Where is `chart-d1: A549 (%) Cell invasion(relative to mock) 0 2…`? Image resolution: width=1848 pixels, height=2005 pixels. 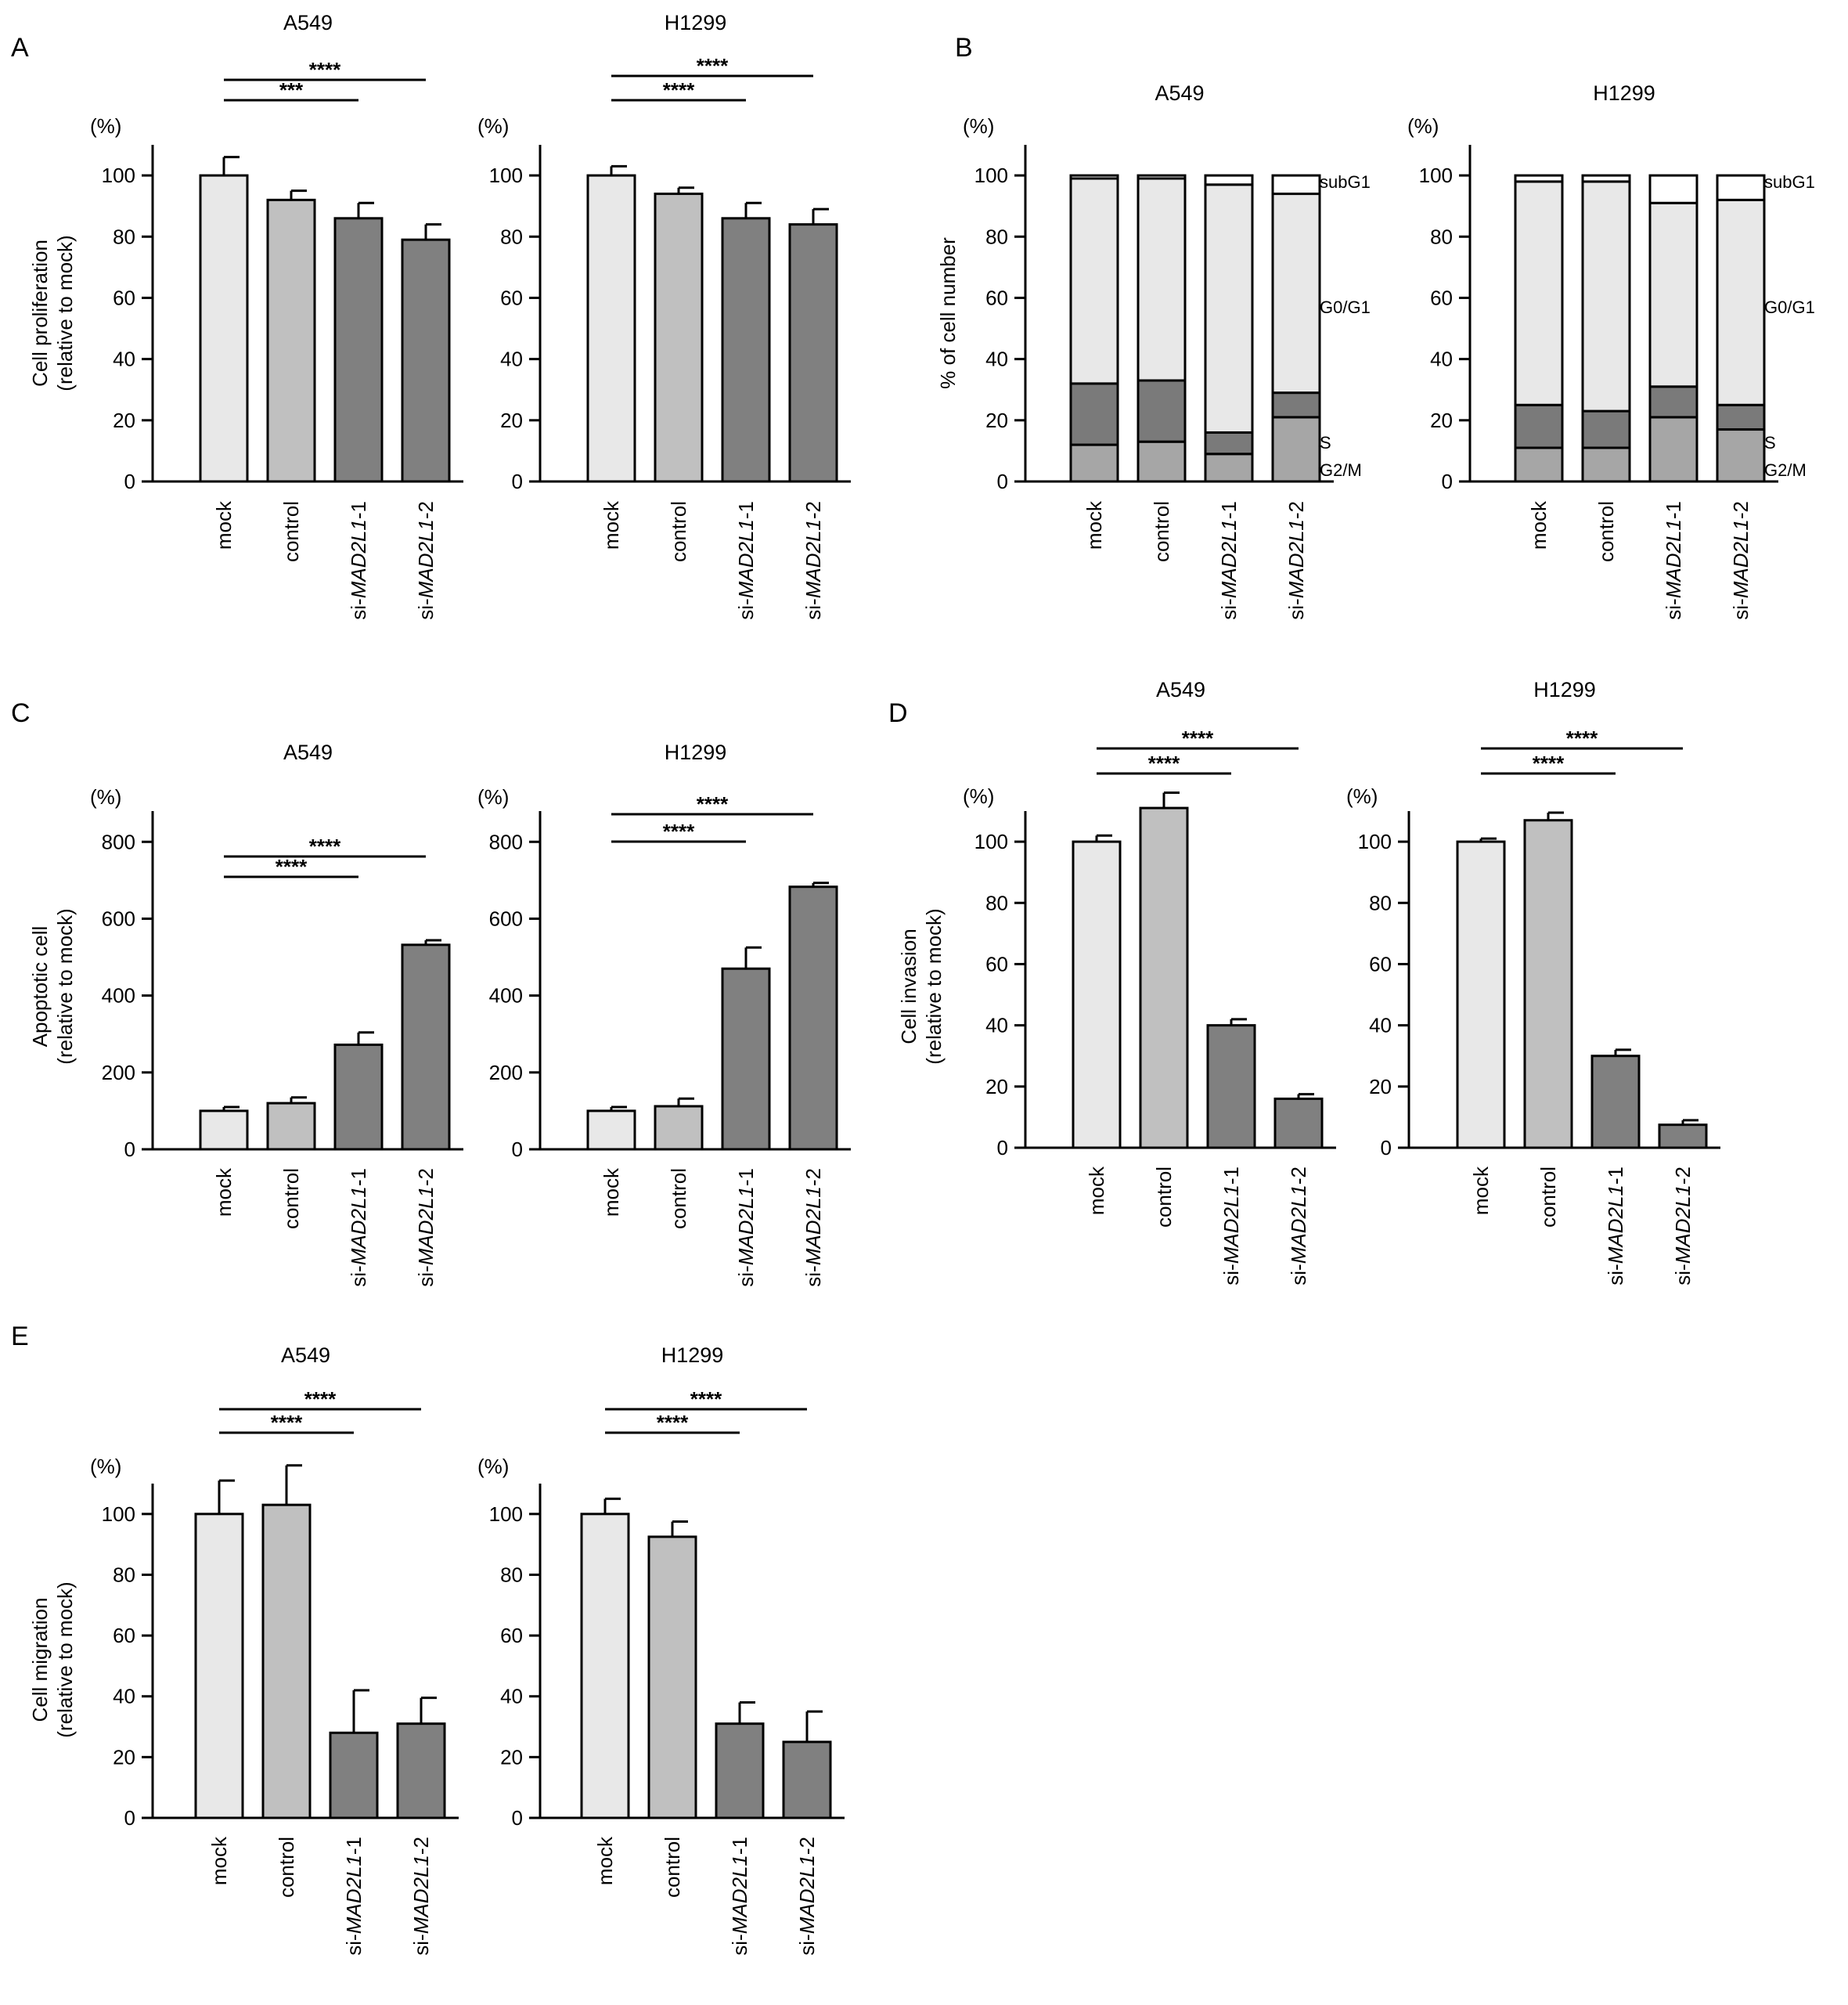 chart-d1: A549 (%) Cell invasion(relative to mock) 0 2… is located at coordinates (1116, 982).